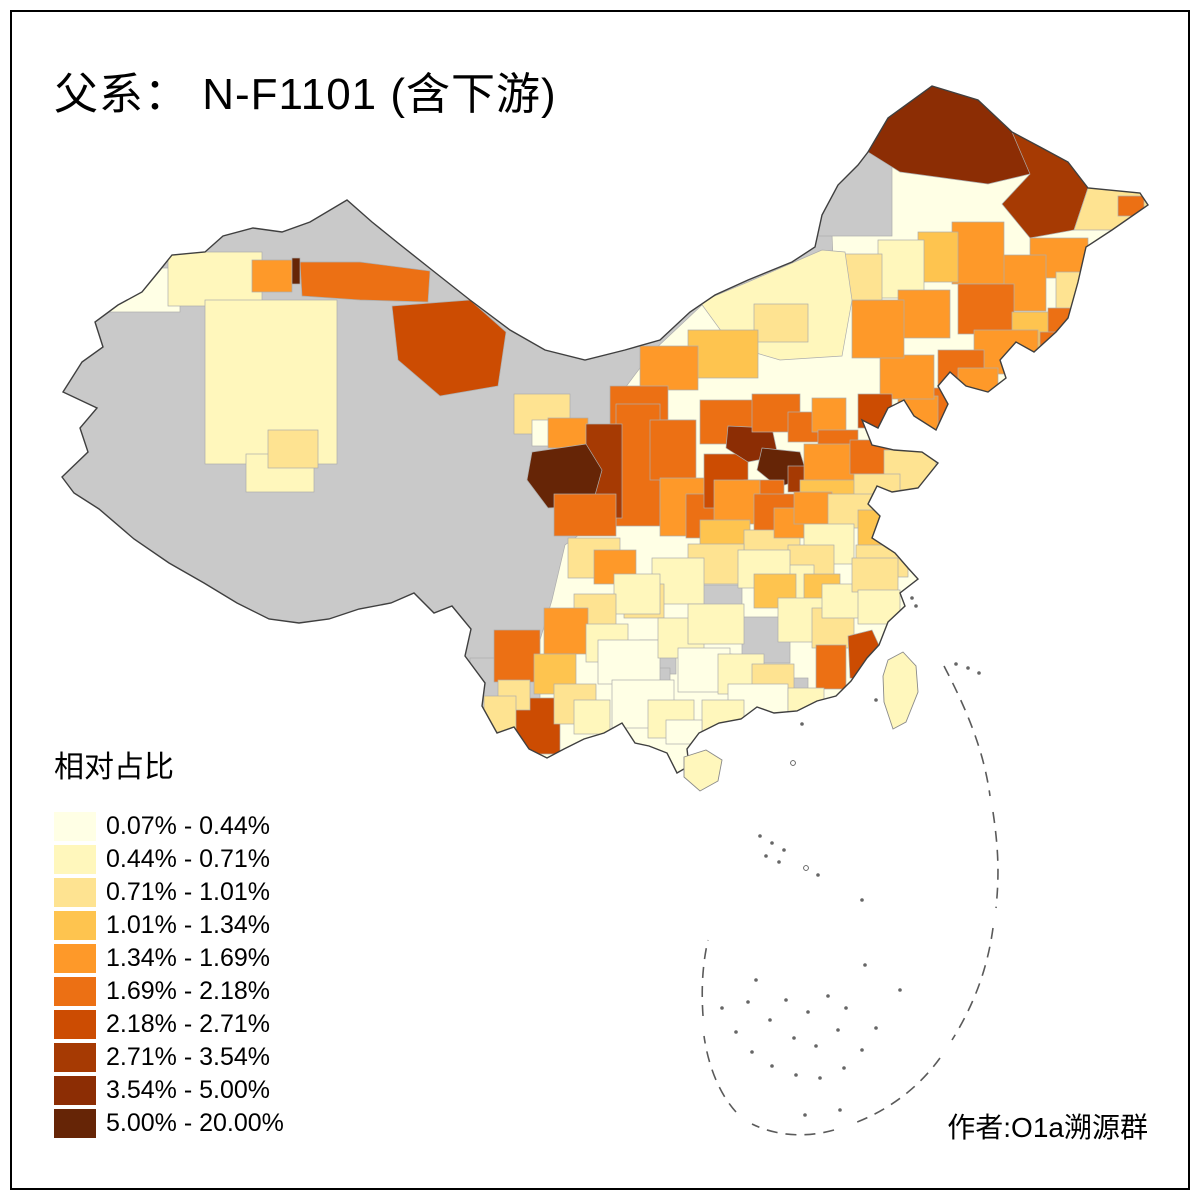 The height and width of the screenshot is (1200, 1200). I want to click on legend-item: 1.69% - 2.18%, so click(169, 991).